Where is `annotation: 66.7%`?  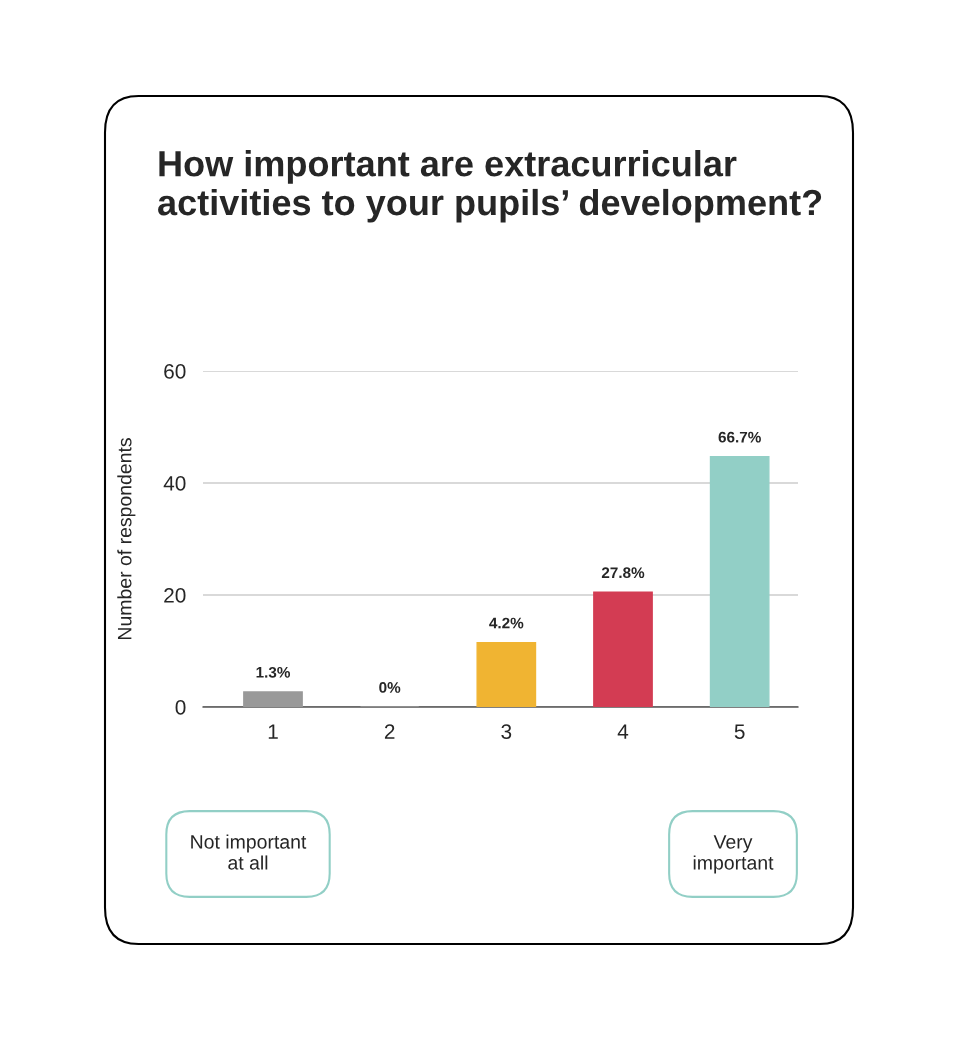
annotation: 66.7% is located at coordinates (739, 437).